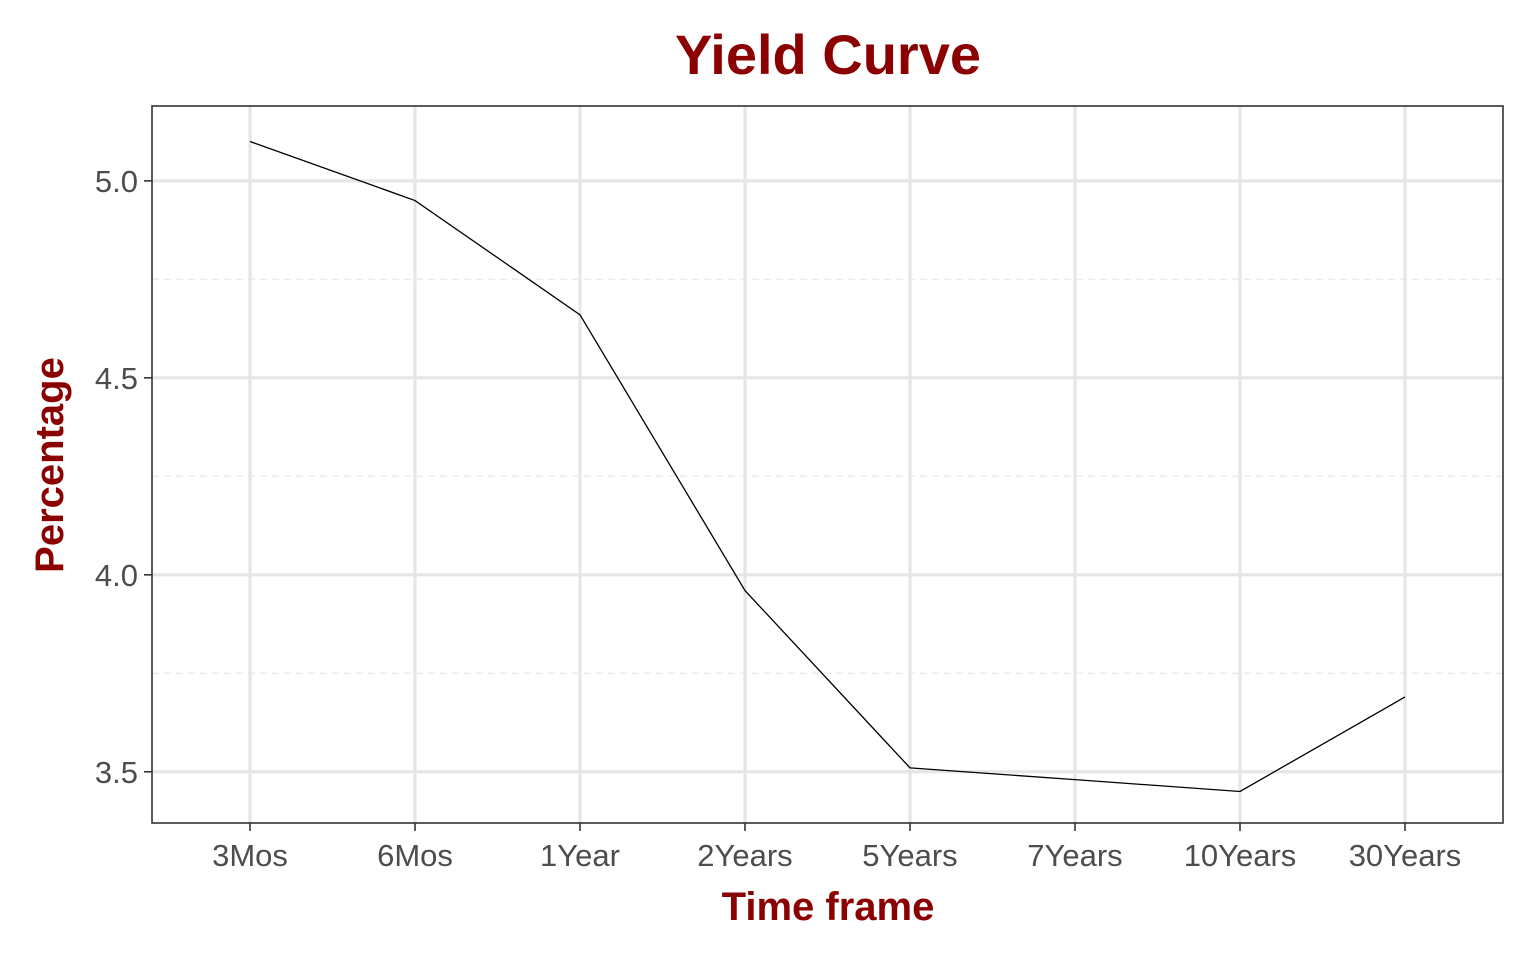 The height and width of the screenshot is (965, 1536). I want to click on x-tick-label: 3Mos, so click(250, 855).